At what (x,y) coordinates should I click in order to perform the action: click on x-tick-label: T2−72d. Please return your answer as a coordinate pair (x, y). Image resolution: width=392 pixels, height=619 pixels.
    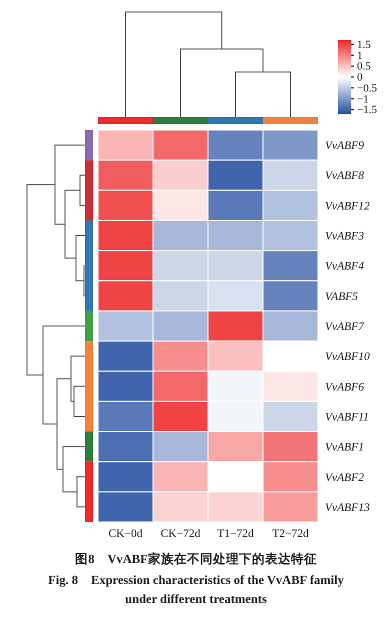
    Looking at the image, I should click on (290, 534).